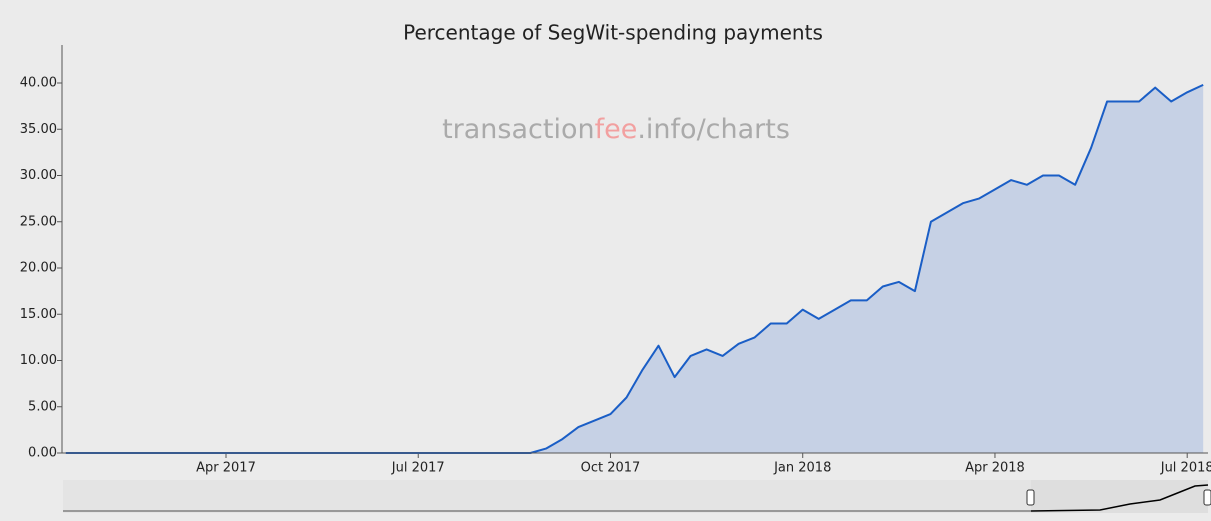 This screenshot has width=1211, height=521. I want to click on x-tick-label: Oct 2017, so click(611, 468).